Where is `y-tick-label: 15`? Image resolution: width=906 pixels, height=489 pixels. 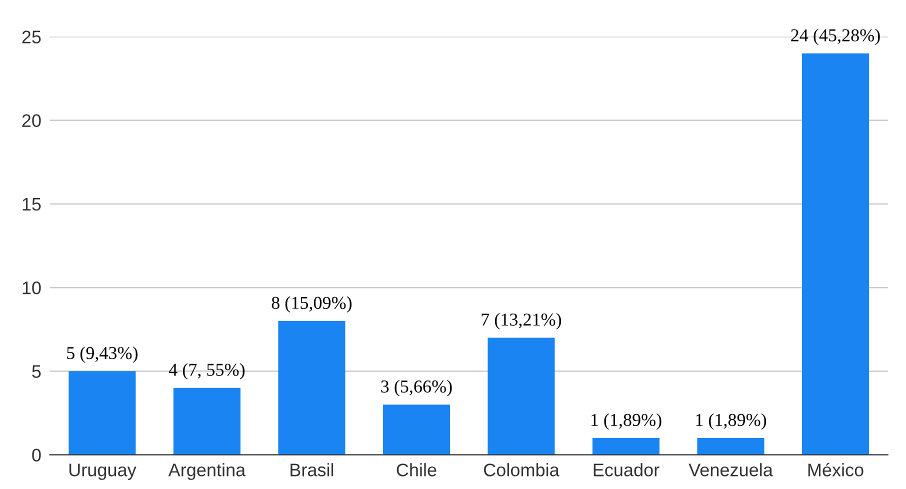 y-tick-label: 15 is located at coordinates (31, 204).